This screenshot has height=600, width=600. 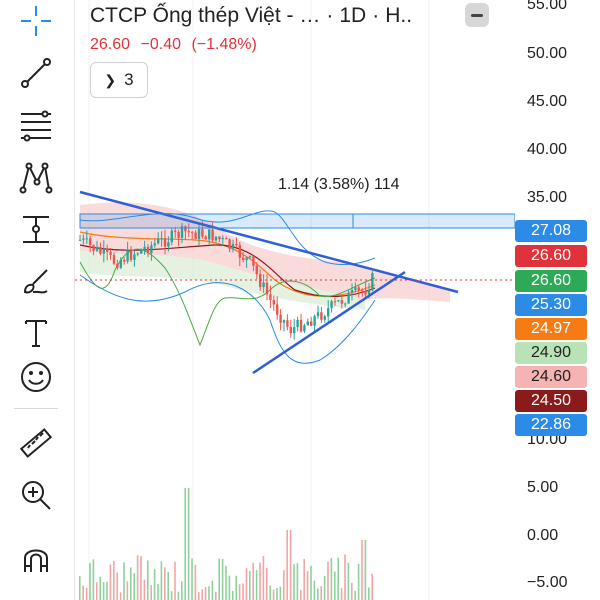 What do you see at coordinates (36, 333) in the screenshot?
I see `text-icon` at bounding box center [36, 333].